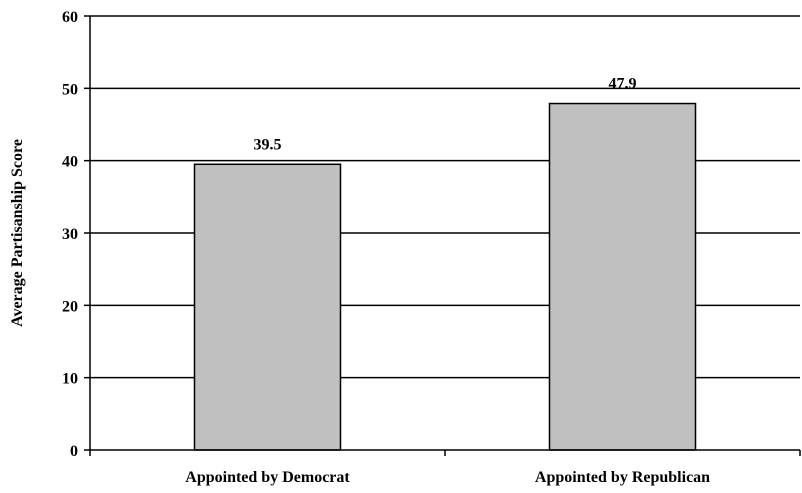 This screenshot has height=493, width=802. Describe the element at coordinates (268, 144) in the screenshot. I see `data-label: 39.5` at that location.